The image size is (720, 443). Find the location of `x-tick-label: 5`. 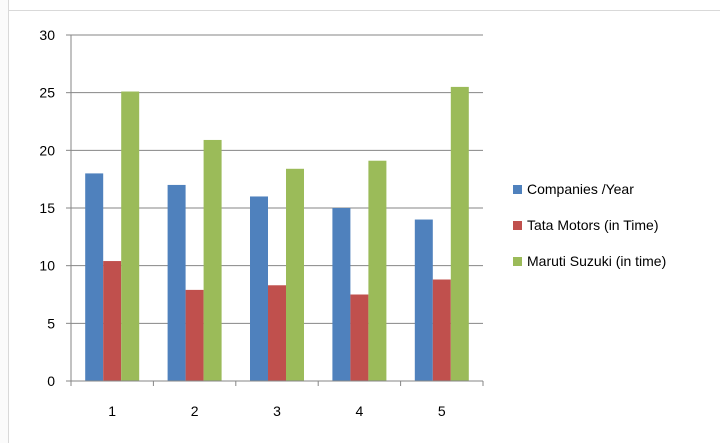

x-tick-label: 5 is located at coordinates (442, 411).